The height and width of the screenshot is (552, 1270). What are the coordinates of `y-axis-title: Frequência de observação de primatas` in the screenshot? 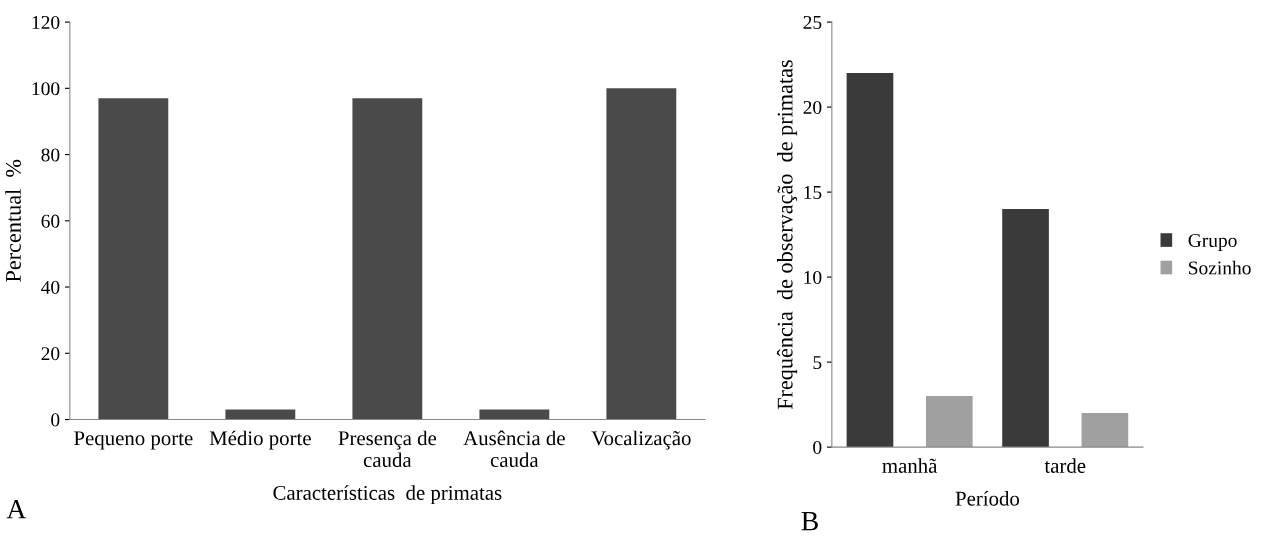 It's located at (787, 235).